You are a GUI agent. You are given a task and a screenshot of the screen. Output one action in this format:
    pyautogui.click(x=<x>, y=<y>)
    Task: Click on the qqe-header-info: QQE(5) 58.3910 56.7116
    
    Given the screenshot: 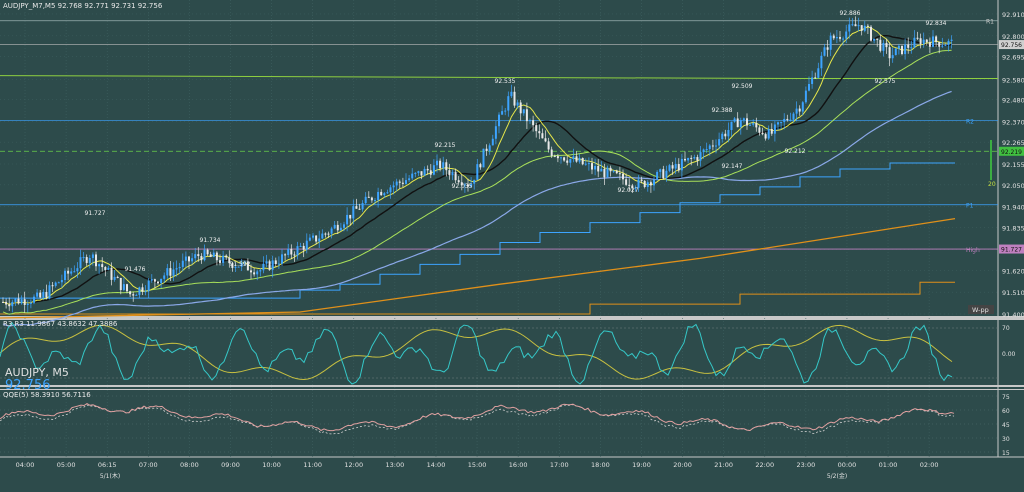 What is the action you would take?
    pyautogui.click(x=47, y=395)
    